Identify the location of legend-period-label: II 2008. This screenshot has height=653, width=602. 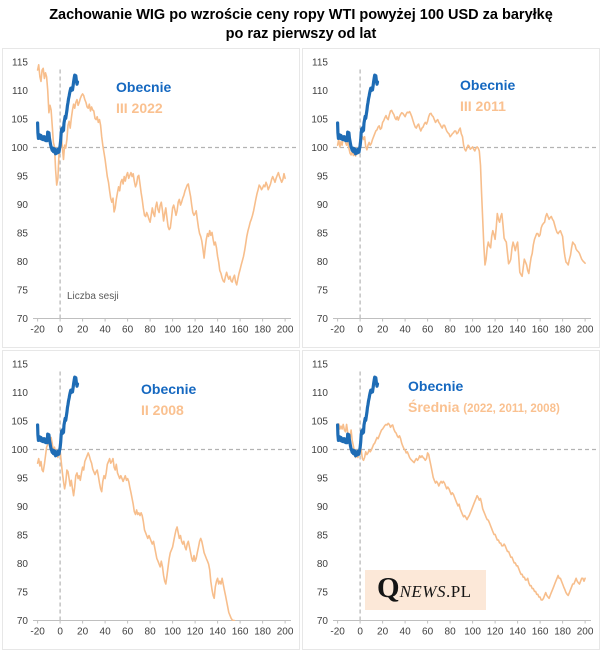
(168, 410).